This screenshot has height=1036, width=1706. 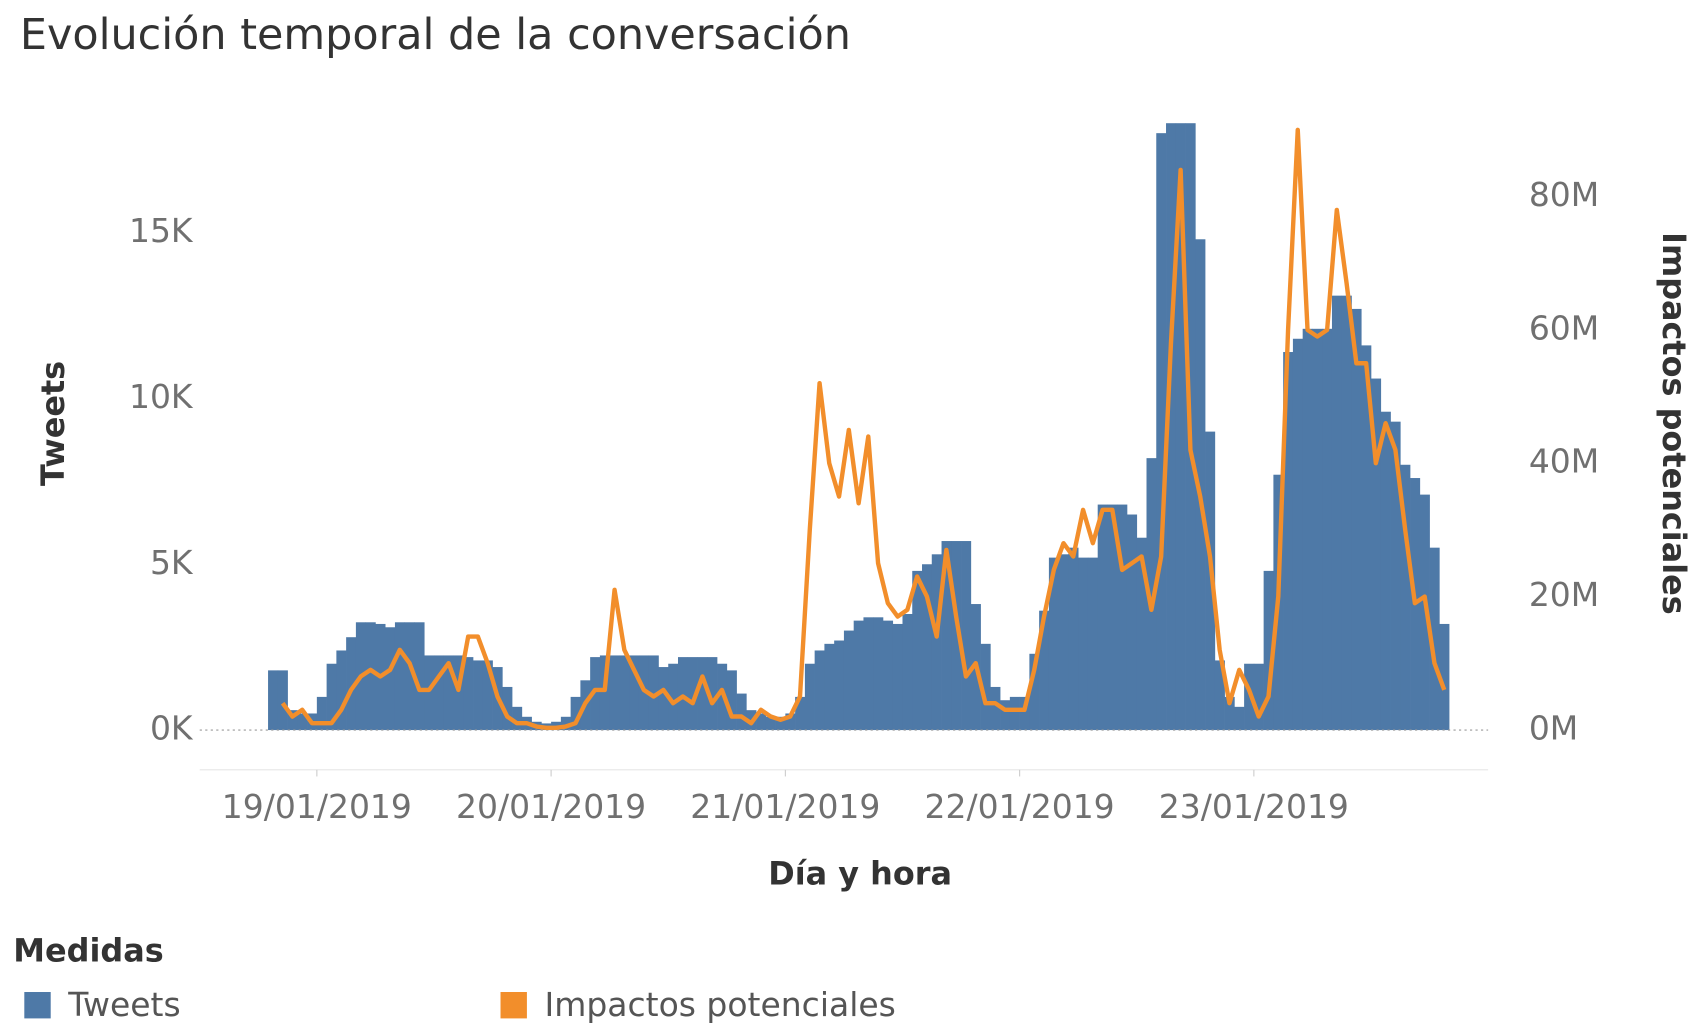 I want to click on x-tick-label: 22/01/2019, so click(x=1020, y=806).